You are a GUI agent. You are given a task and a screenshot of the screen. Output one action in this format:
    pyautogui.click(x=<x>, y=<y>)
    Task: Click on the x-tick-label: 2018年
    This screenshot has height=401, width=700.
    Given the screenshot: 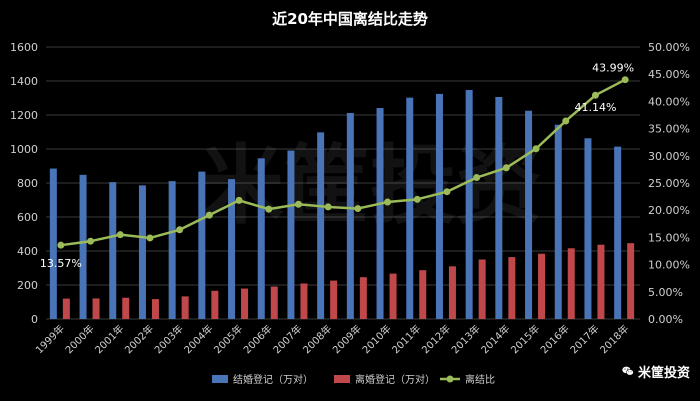 What is the action you would take?
    pyautogui.click(x=614, y=339)
    